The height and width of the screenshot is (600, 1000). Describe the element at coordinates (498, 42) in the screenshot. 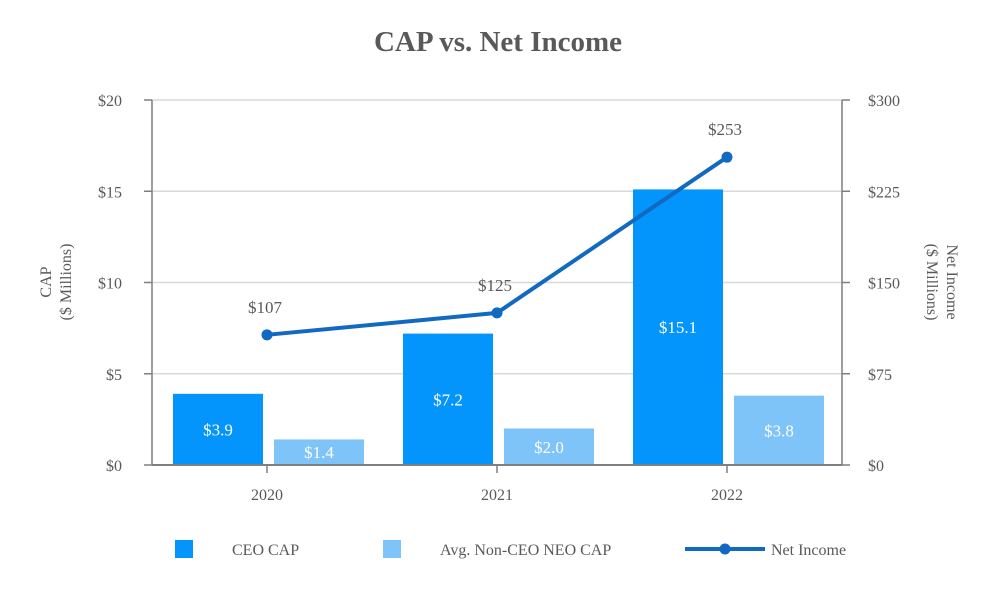

I see `chart-title: CAP vs. Net Income` at that location.